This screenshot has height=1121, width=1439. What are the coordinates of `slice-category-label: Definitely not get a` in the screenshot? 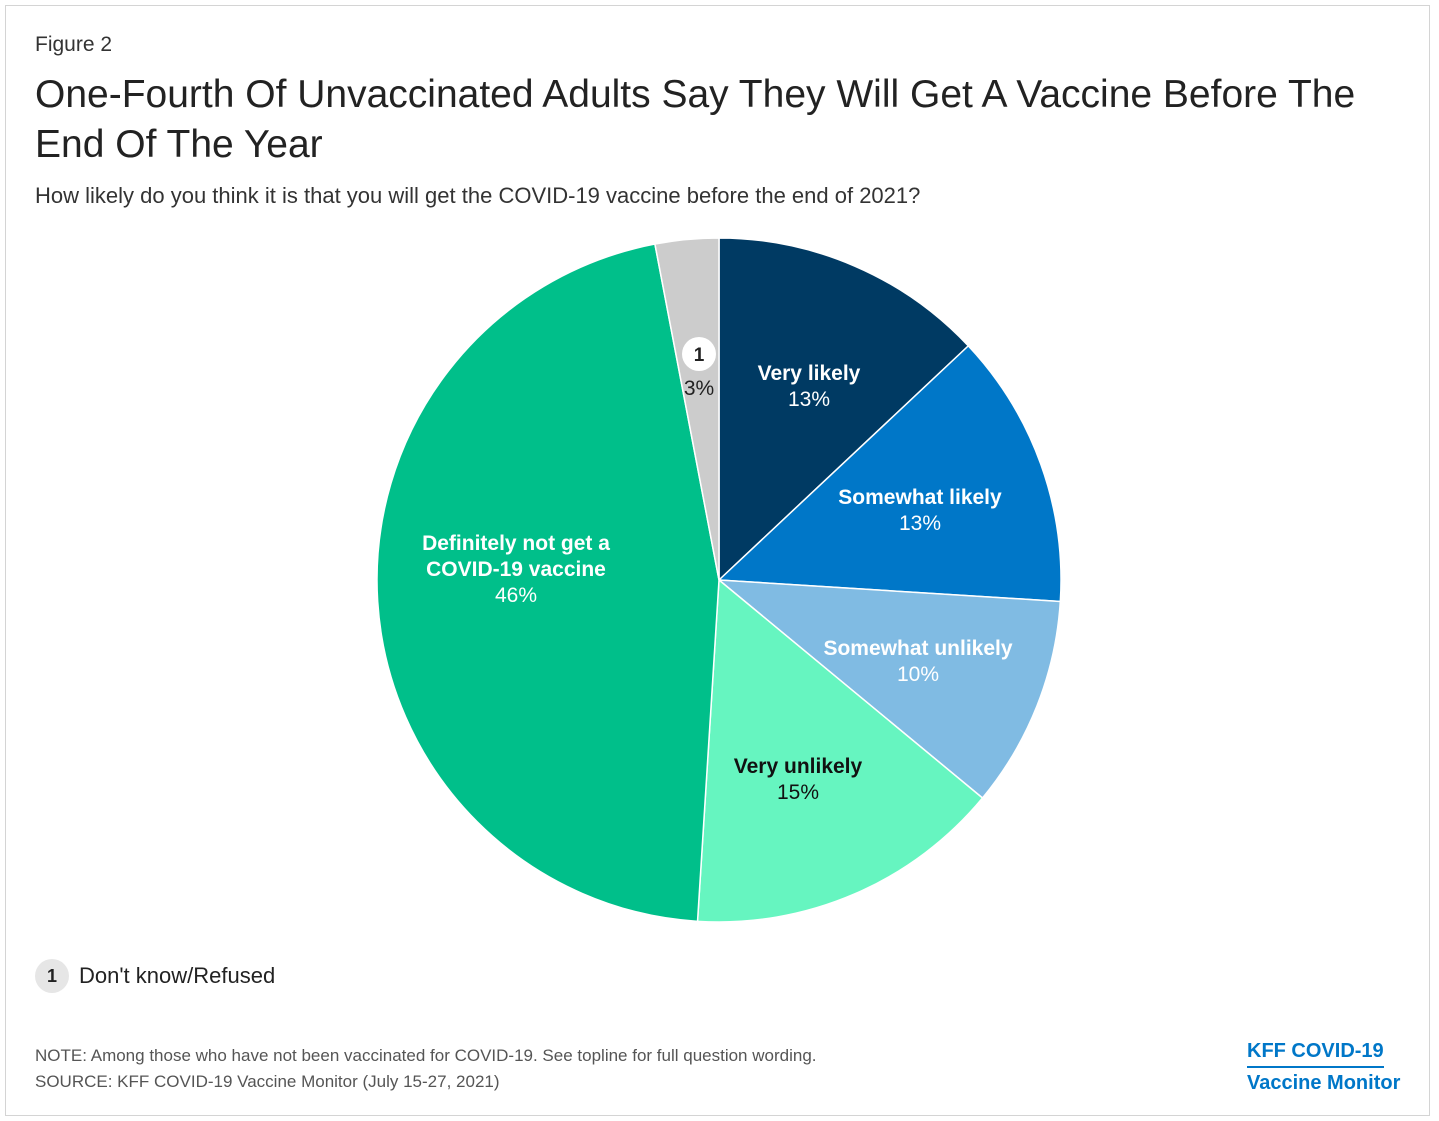 It's located at (516, 543).